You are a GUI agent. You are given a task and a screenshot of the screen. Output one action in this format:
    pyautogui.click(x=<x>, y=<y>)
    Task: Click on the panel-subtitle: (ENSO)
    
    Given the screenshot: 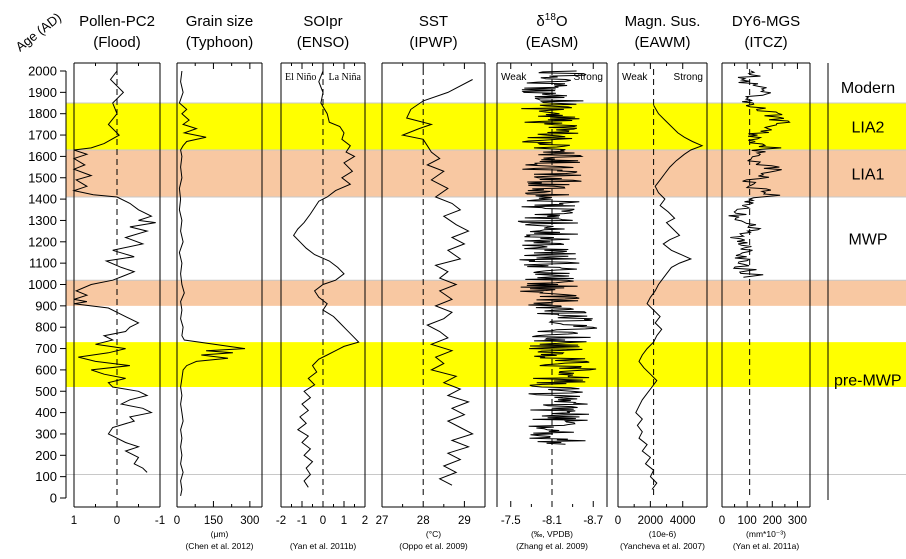 What is the action you would take?
    pyautogui.click(x=323, y=42)
    